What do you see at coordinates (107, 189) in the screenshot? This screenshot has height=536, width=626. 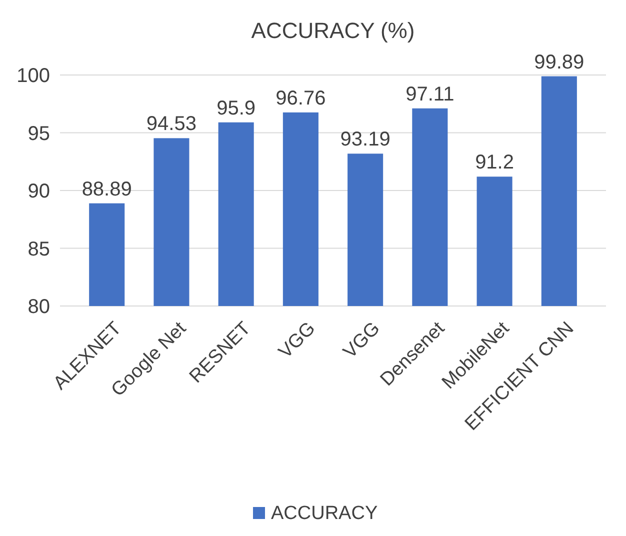 I see `data-label: 88.89` at bounding box center [107, 189].